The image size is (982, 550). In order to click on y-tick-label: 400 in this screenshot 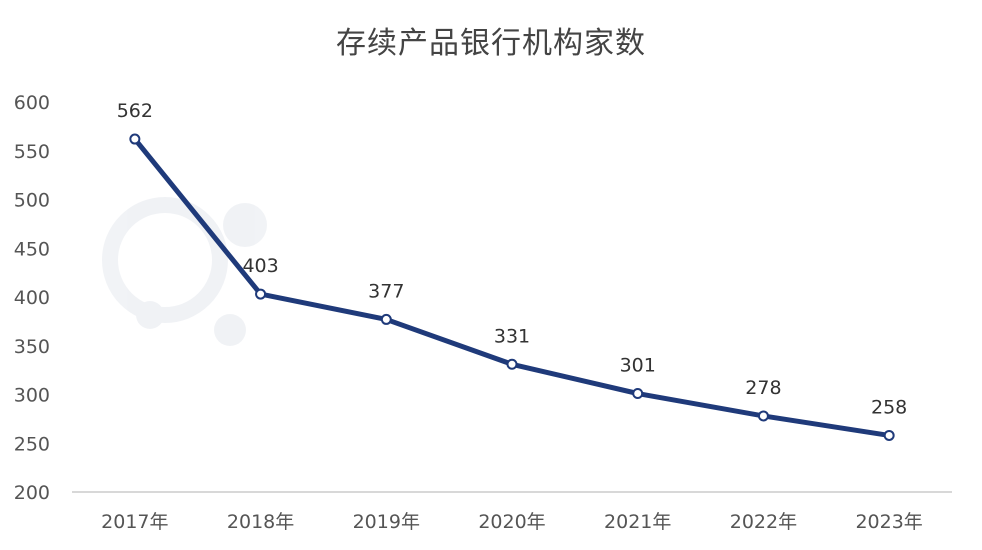, I will do `click(32, 298)`.